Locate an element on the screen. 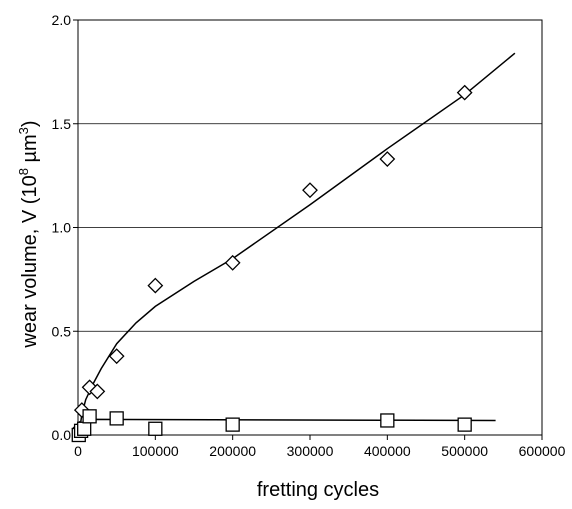  y-tick-label: 1.5 is located at coordinates (62, 124).